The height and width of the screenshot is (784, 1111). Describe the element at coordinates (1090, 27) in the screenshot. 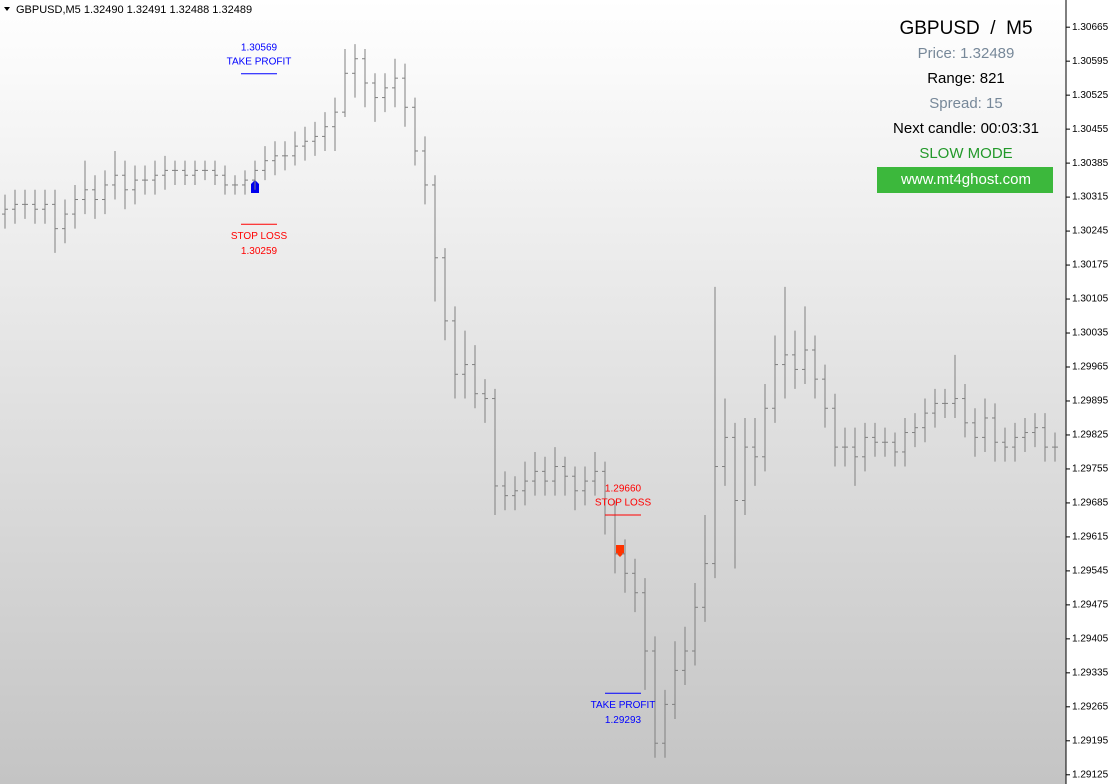

I see `y-tick-label: 1.30665` at that location.